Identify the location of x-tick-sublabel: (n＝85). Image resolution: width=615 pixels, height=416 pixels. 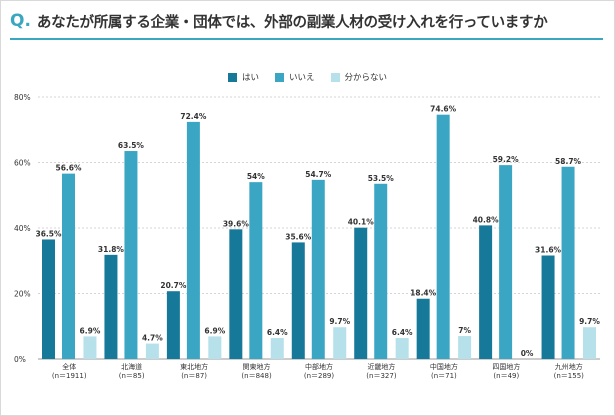
(132, 376).